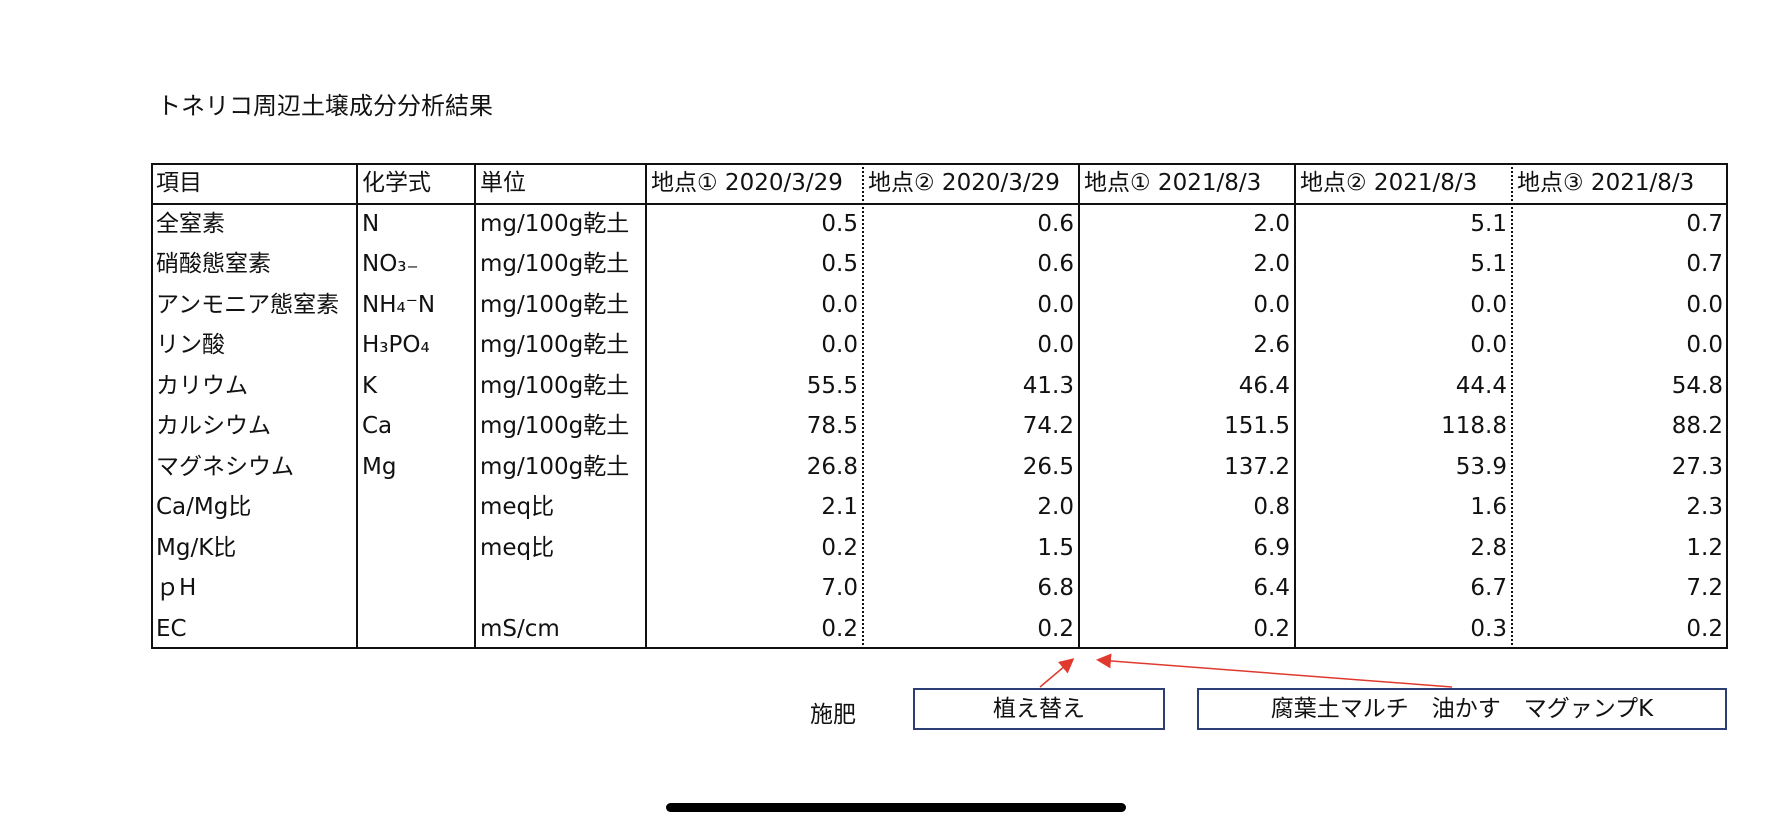 This screenshot has width=1792, height=828. What do you see at coordinates (204, 507) in the screenshot?
I see `table-cell: Ca/Mg比` at bounding box center [204, 507].